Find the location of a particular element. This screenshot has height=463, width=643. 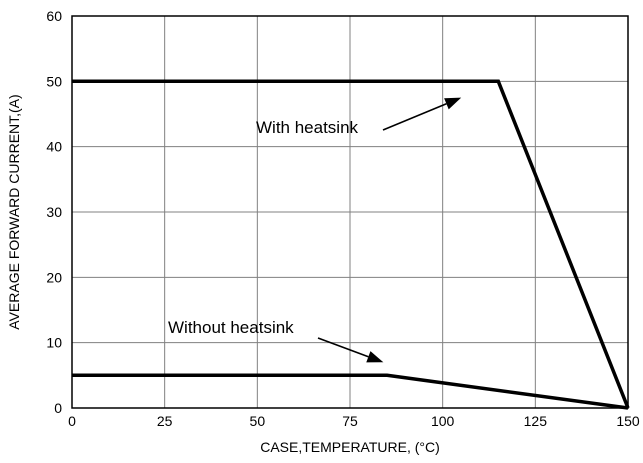

x-tick-label: 0 is located at coordinates (72, 421).